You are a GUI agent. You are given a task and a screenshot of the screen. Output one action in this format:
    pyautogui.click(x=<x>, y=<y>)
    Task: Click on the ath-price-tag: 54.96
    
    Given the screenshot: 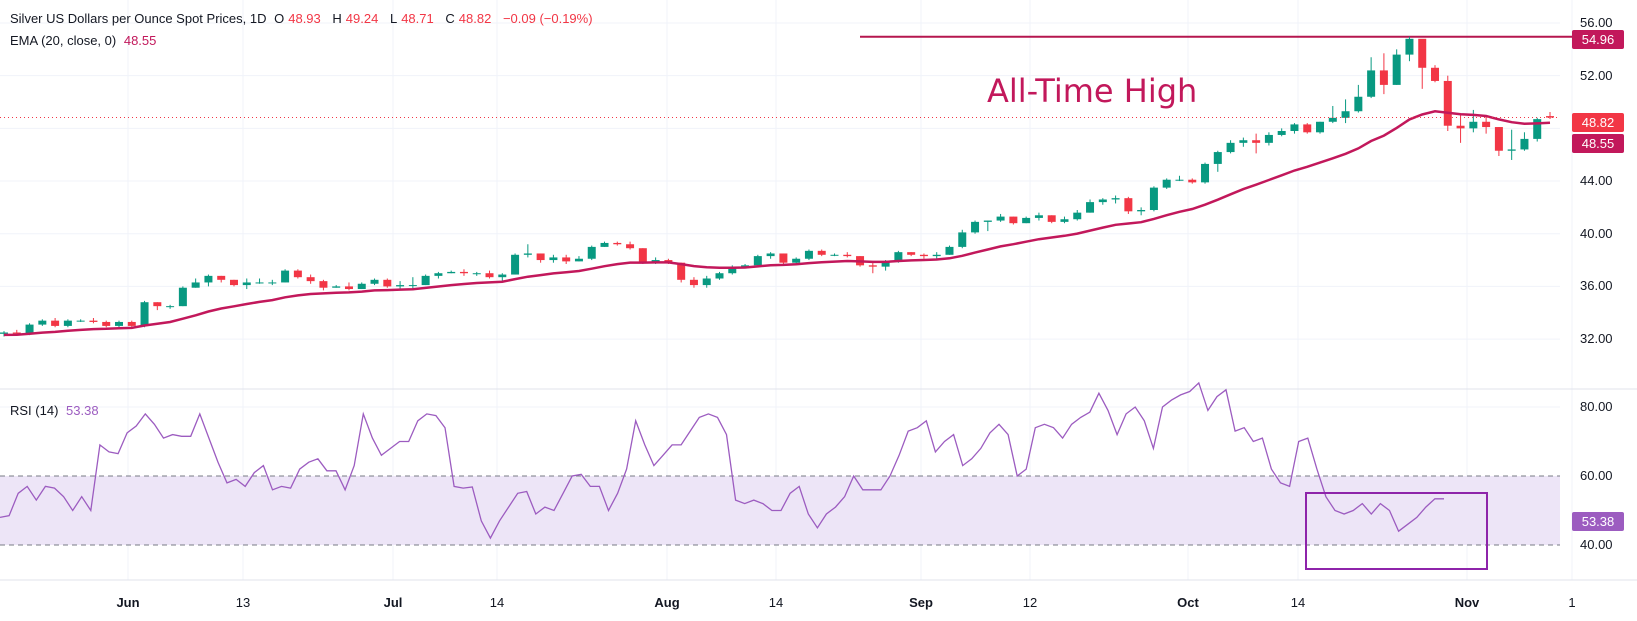 What is the action you would take?
    pyautogui.click(x=1598, y=39)
    